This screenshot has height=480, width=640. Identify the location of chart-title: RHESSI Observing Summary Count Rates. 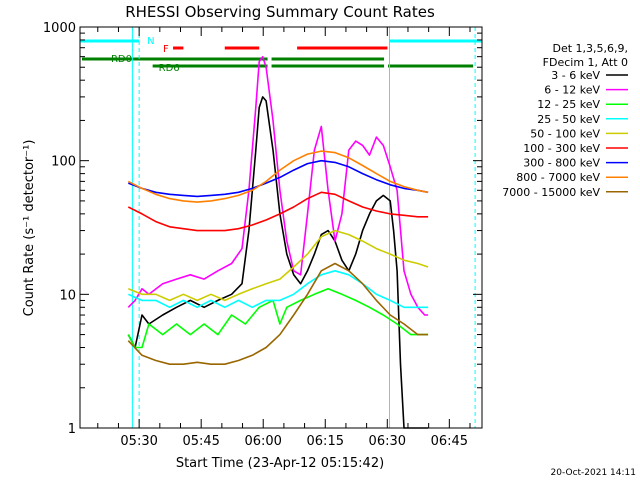
(280, 12).